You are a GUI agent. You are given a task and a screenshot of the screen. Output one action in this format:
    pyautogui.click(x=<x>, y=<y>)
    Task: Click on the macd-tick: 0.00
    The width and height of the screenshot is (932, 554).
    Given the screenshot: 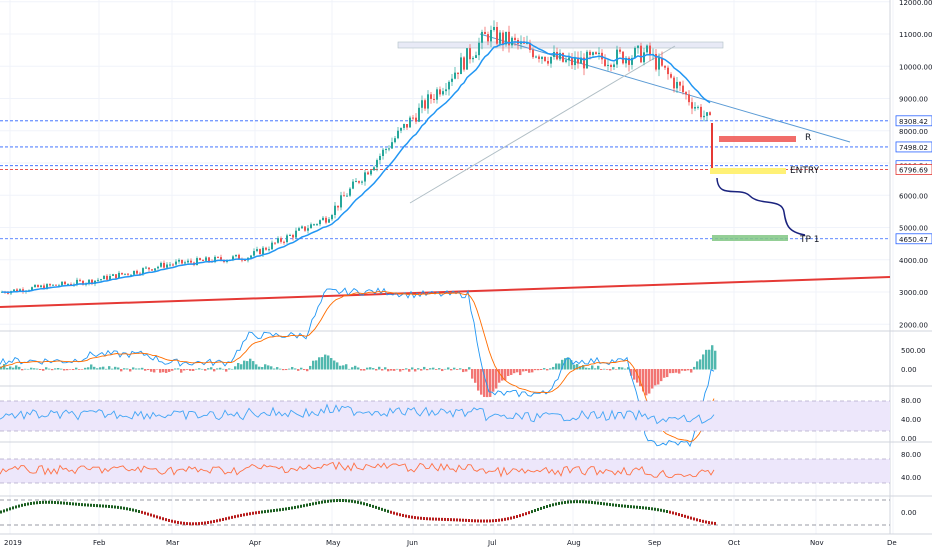 What is the action you would take?
    pyautogui.click(x=909, y=370)
    